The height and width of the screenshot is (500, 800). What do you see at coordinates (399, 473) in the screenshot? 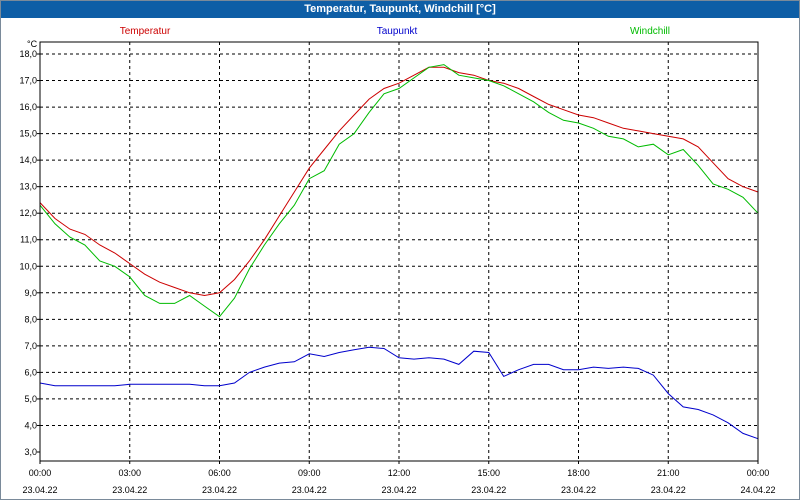
I see `x-tick-time: 12:00` at bounding box center [399, 473].